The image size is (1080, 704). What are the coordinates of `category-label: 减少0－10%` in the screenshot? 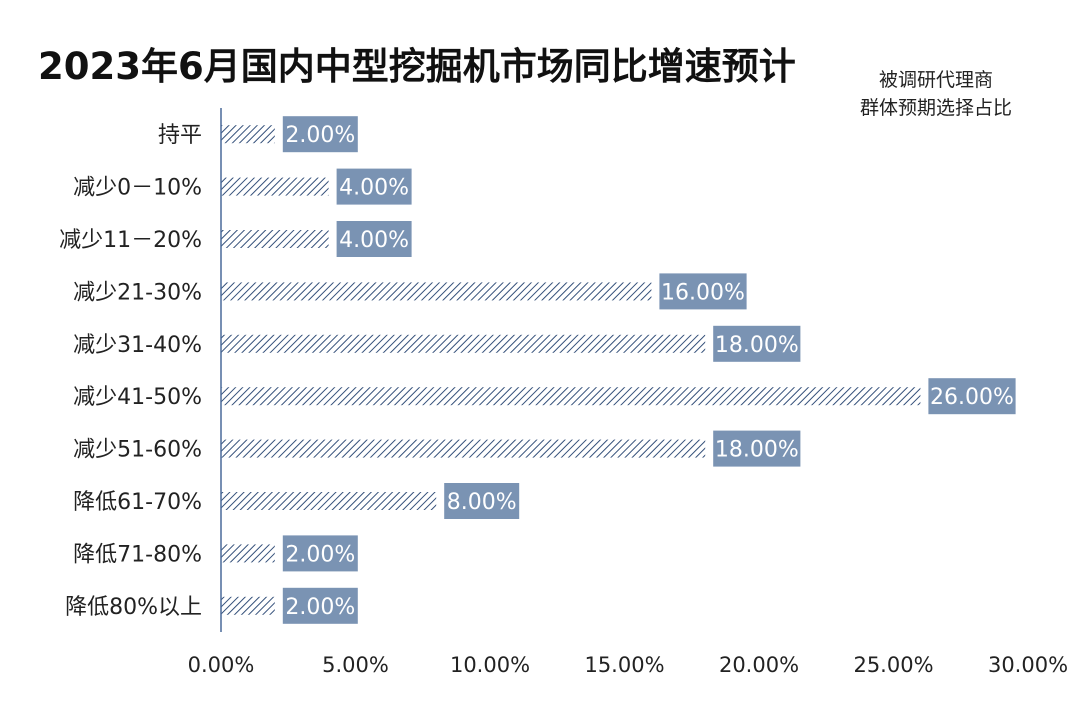 It's located at (137, 188).